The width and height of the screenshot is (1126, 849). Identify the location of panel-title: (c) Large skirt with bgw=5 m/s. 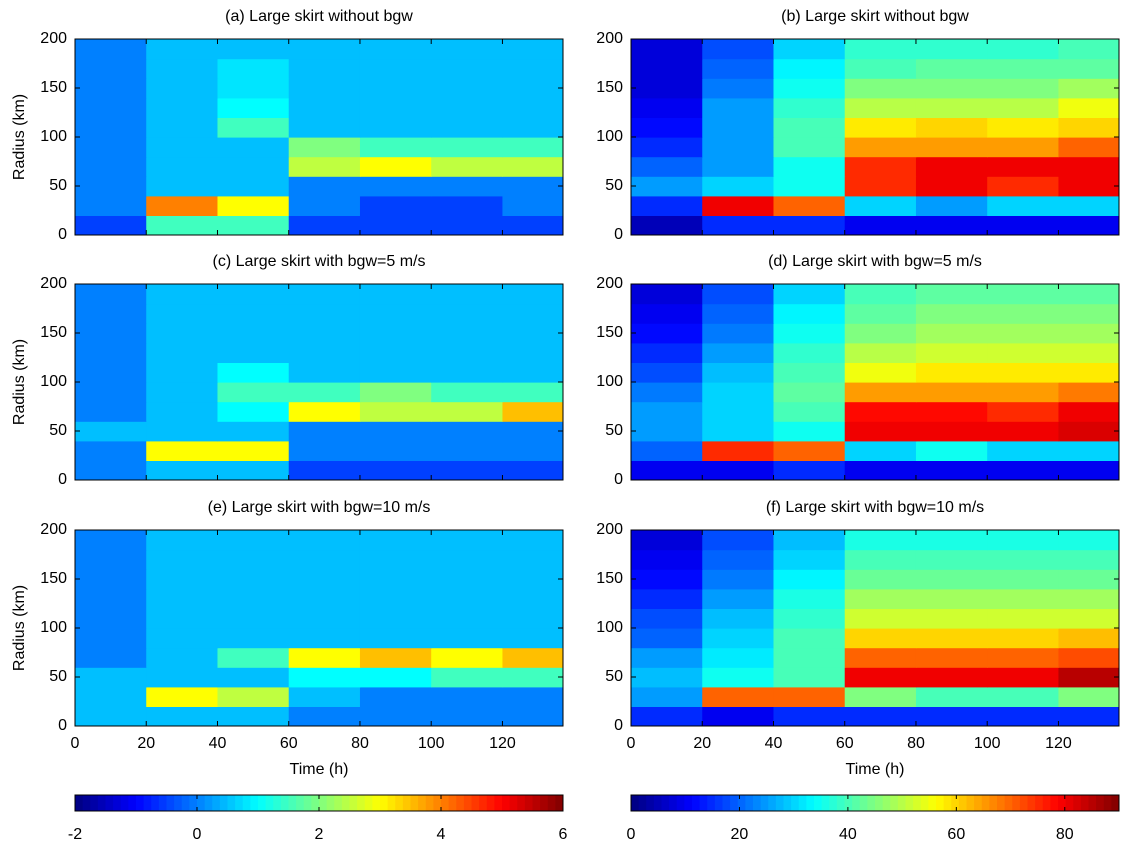
(319, 261).